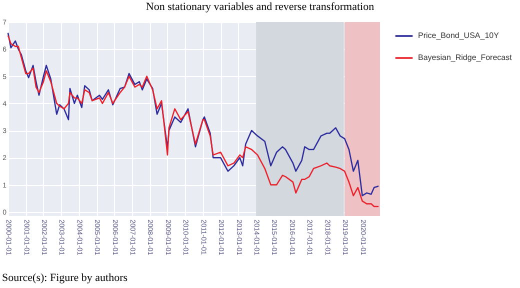  I want to click on source-note: Source(s): Figure by authors, so click(65, 278).